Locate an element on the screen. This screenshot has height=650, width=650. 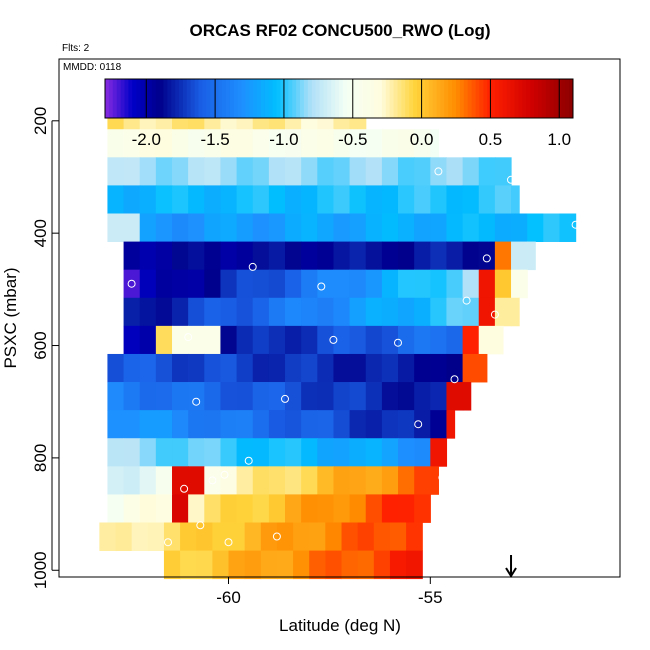
chart-title: ORCAS RF02 CONCU500_RWO (Log) is located at coordinates (340, 30).